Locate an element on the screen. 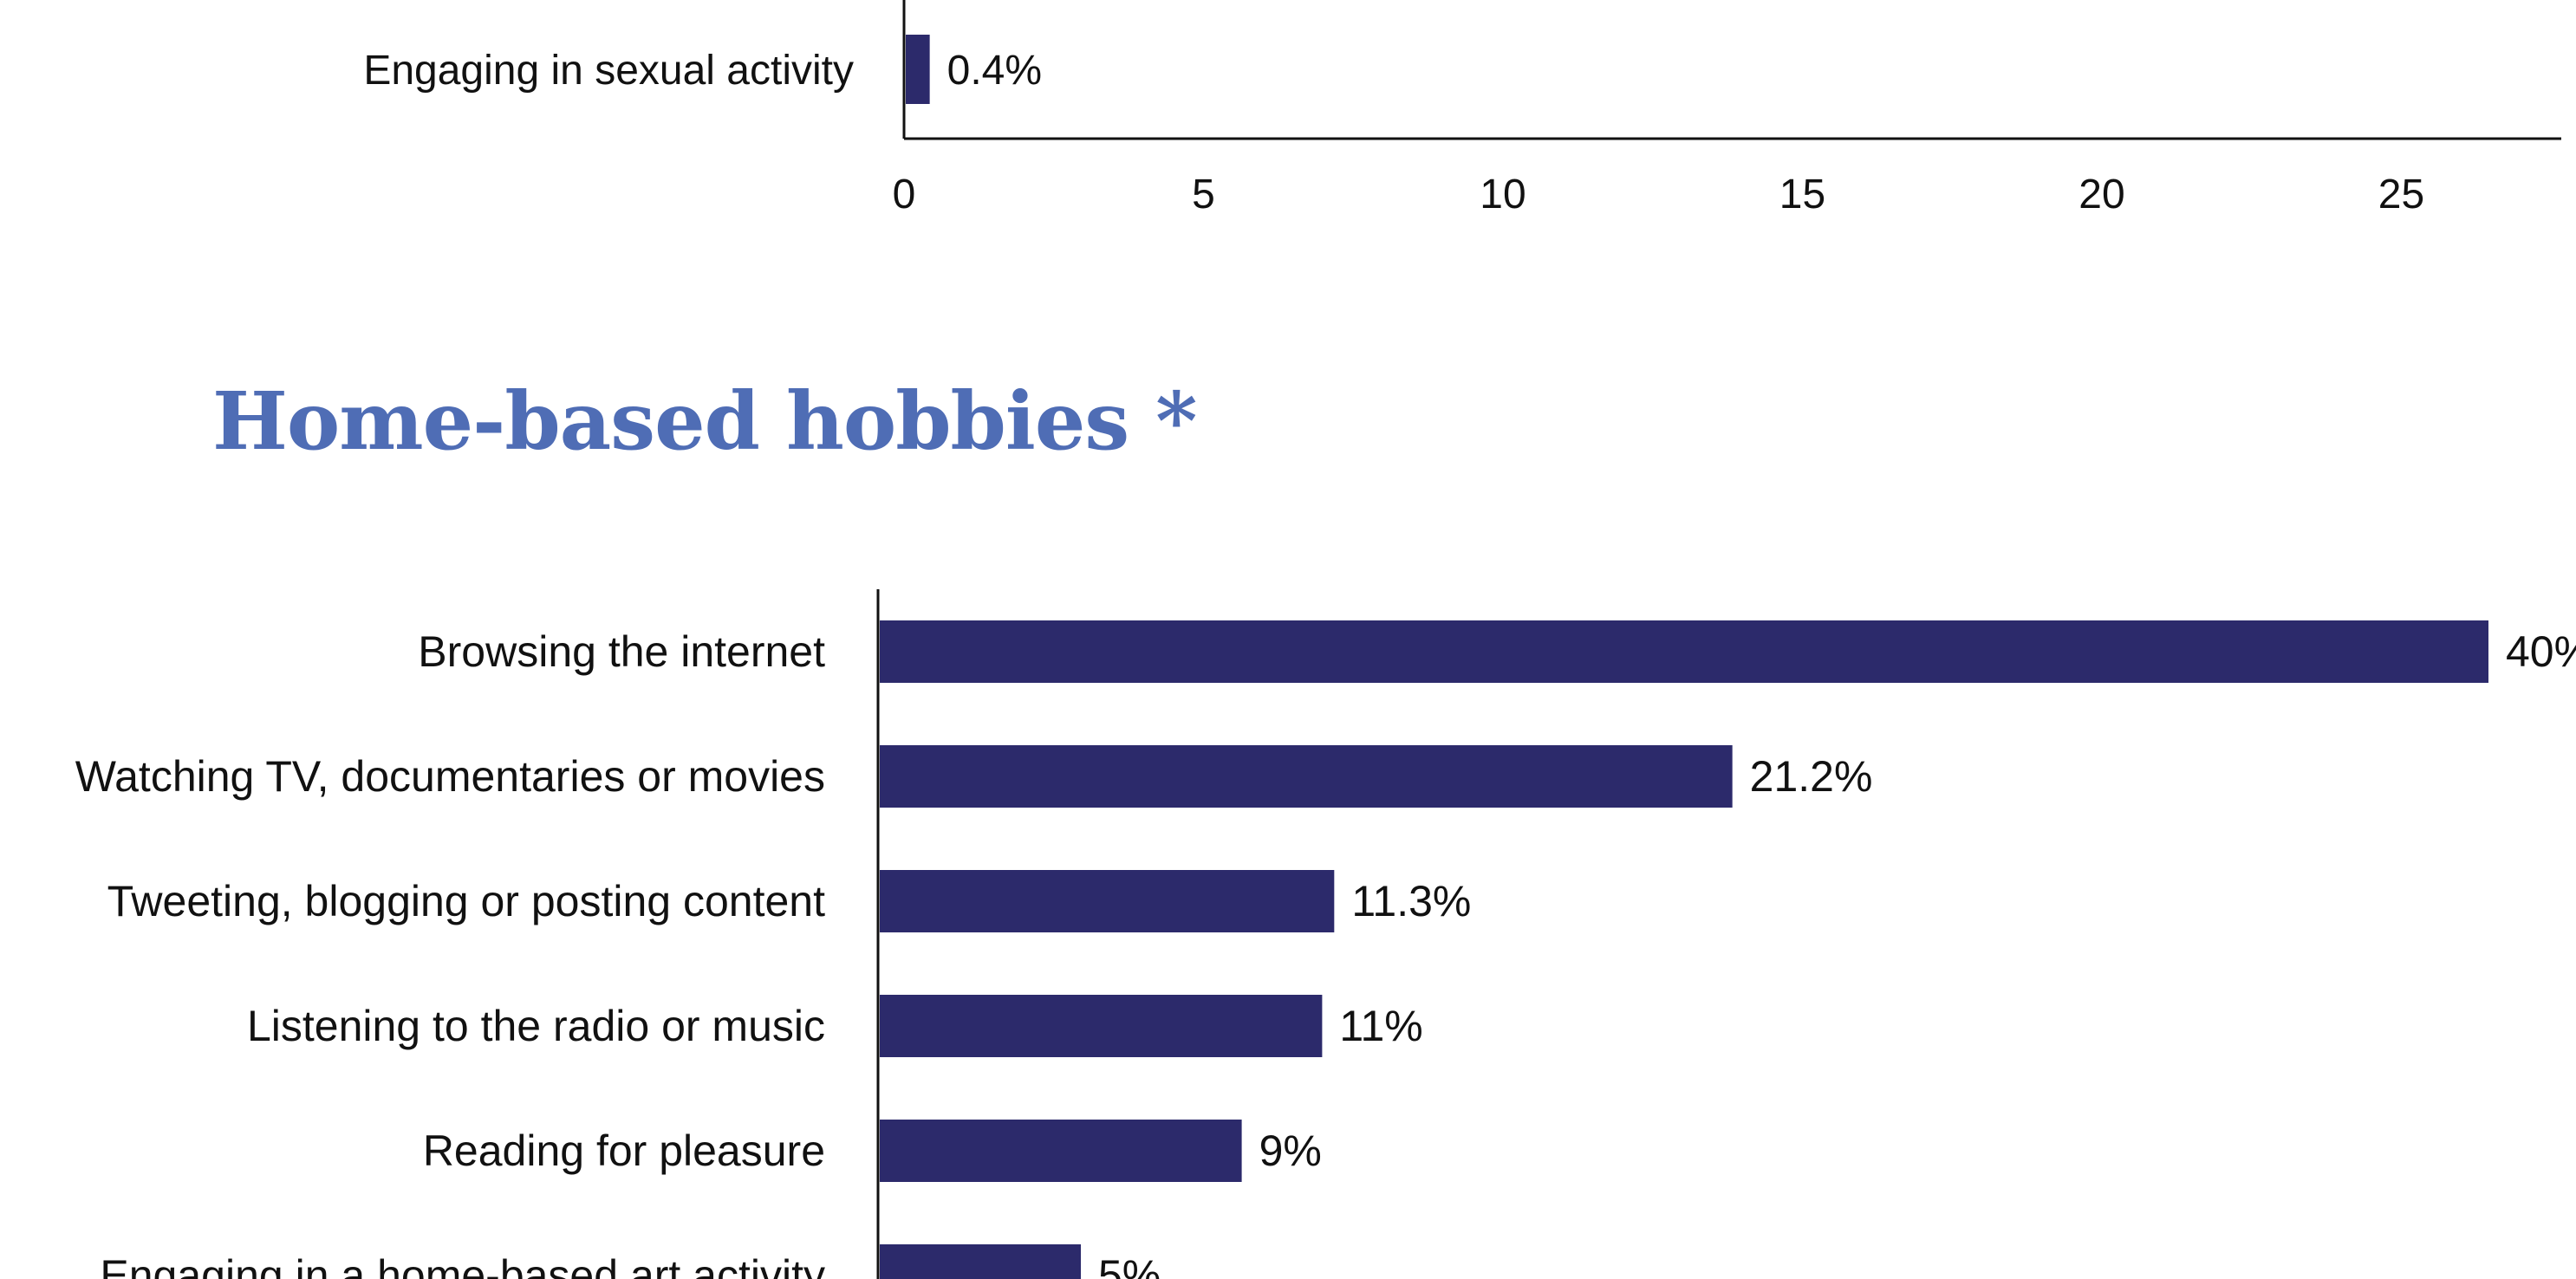  x-tick-label: 20 is located at coordinates (2101, 194).